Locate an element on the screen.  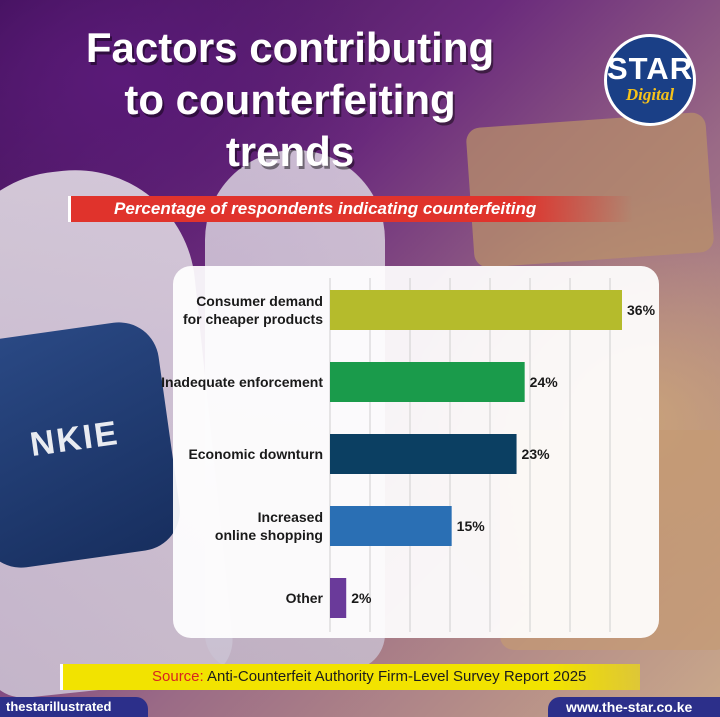
logo-star-text: STAR is located at coordinates (650, 68).